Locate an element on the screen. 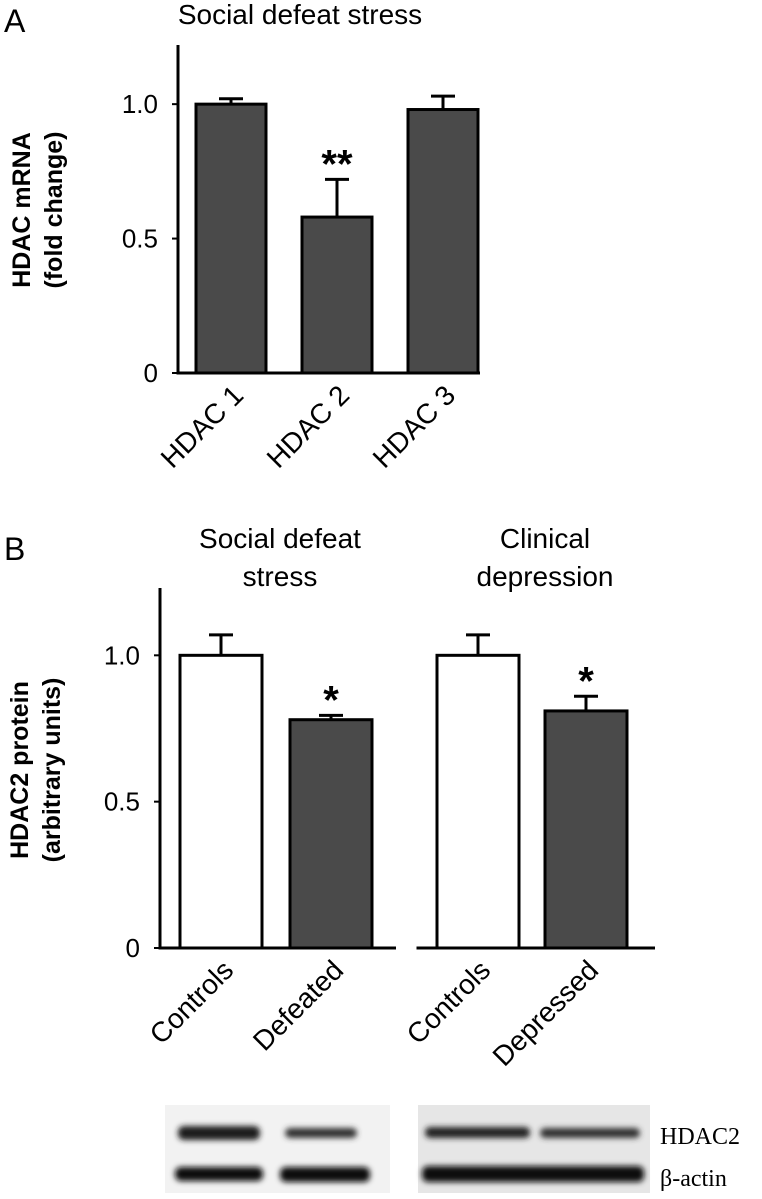  y-axis-label: HDAC2 protein is located at coordinates (20, 770).